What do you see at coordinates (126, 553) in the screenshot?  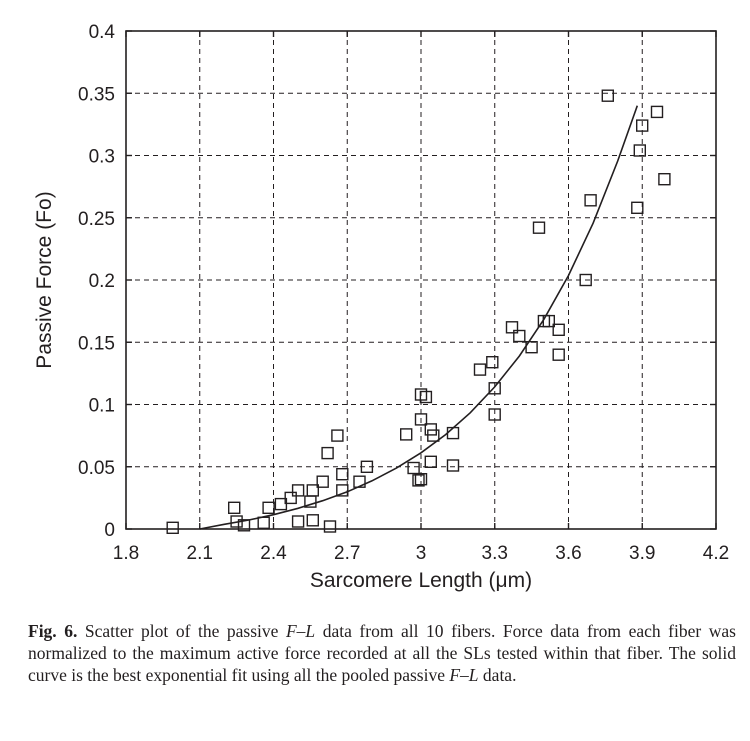 I see `x-tick-label: 1.8` at bounding box center [126, 553].